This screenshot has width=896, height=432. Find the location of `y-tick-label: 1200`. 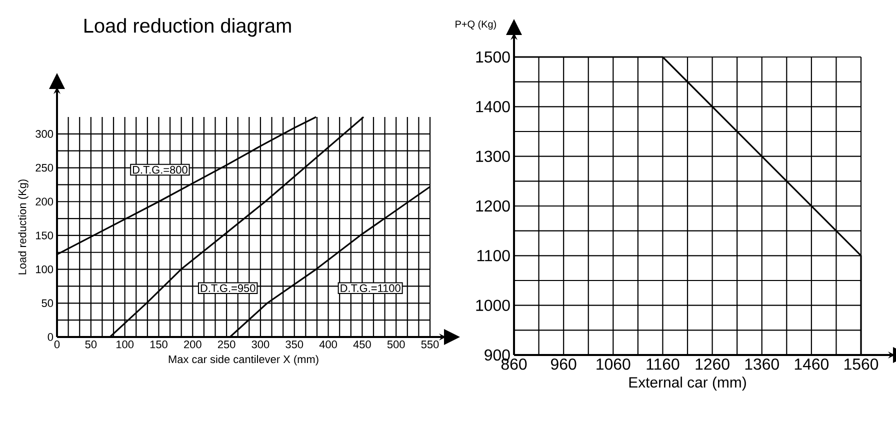

y-tick-label: 1200 is located at coordinates (493, 206).